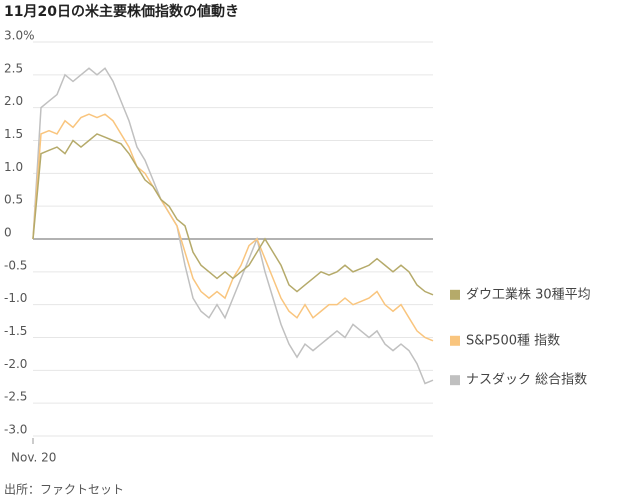 This screenshot has height=500, width=620. Describe the element at coordinates (121, 11) in the screenshot. I see `chart-title: 11月20日の米主要株価指数の値動き` at that location.